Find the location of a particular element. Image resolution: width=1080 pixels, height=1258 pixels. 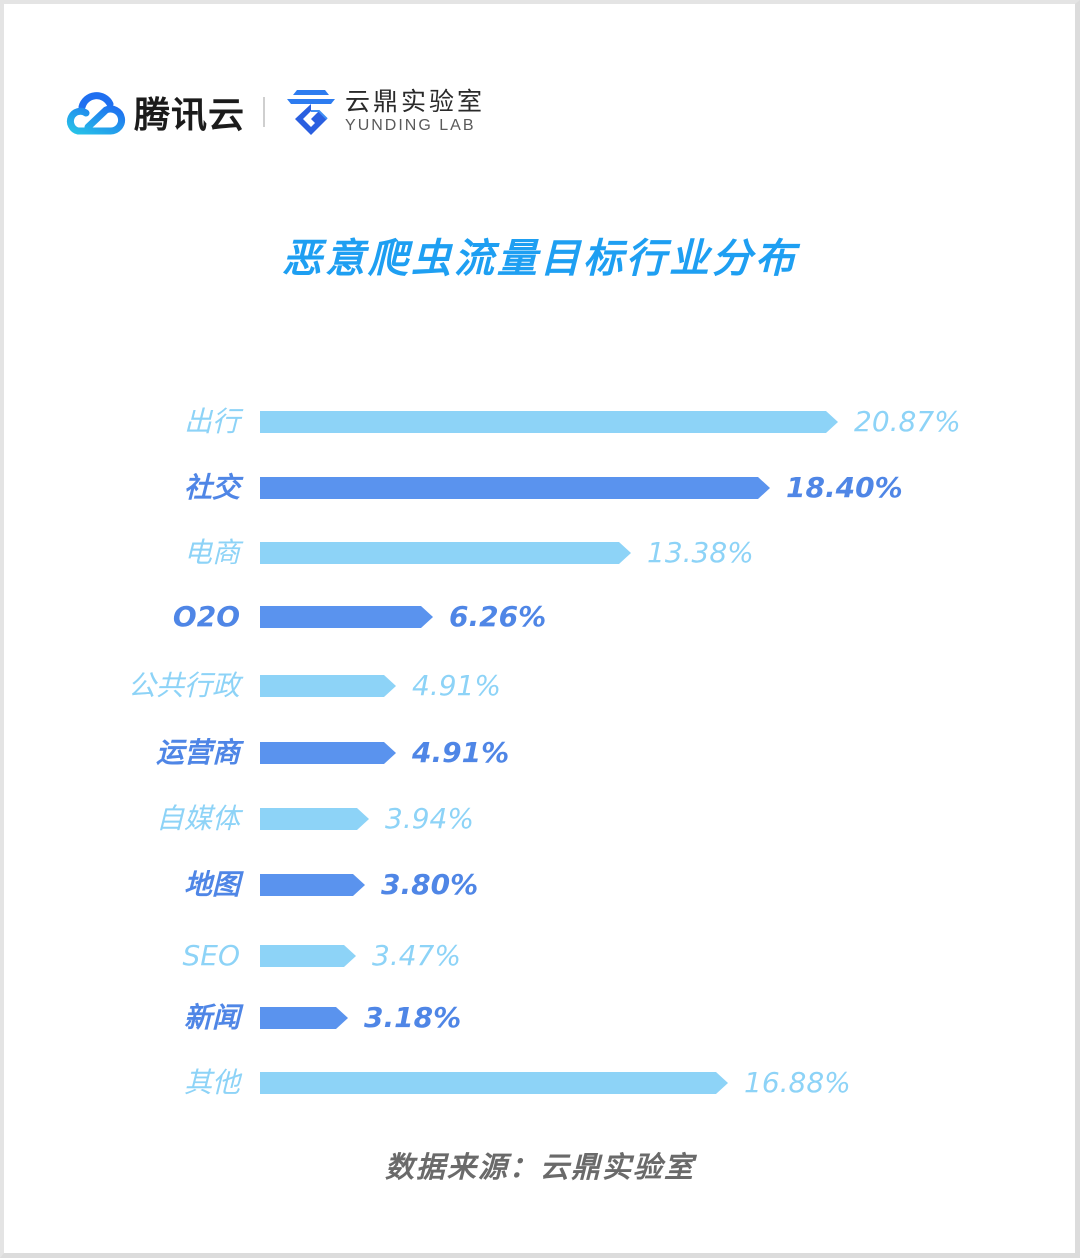

value-label: 13.38% is located at coordinates (700, 552).